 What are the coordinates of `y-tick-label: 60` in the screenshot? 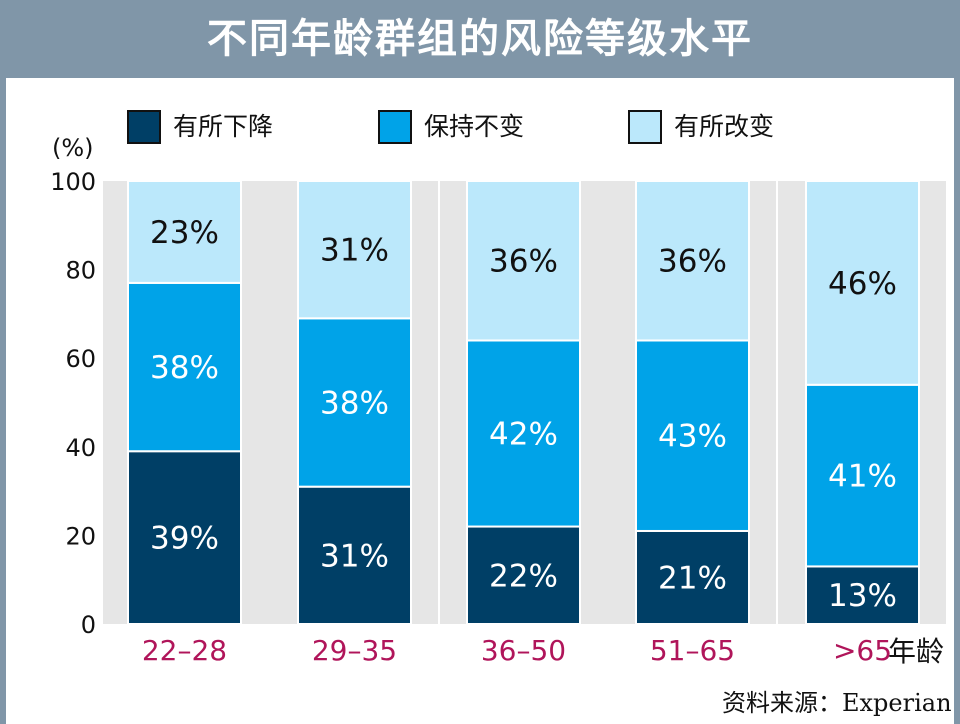 It's located at (80, 359).